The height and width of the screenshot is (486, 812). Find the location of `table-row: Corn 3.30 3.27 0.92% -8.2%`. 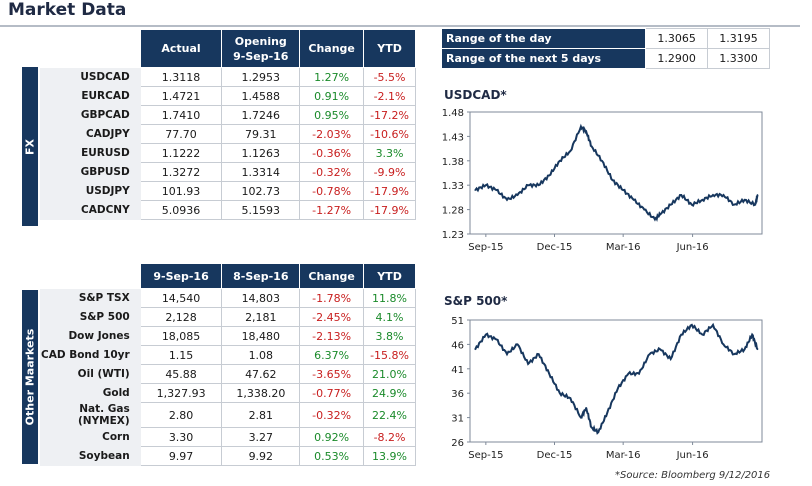

table-row: Corn 3.30 3.27 0.92% -8.2% is located at coordinates (228, 437).